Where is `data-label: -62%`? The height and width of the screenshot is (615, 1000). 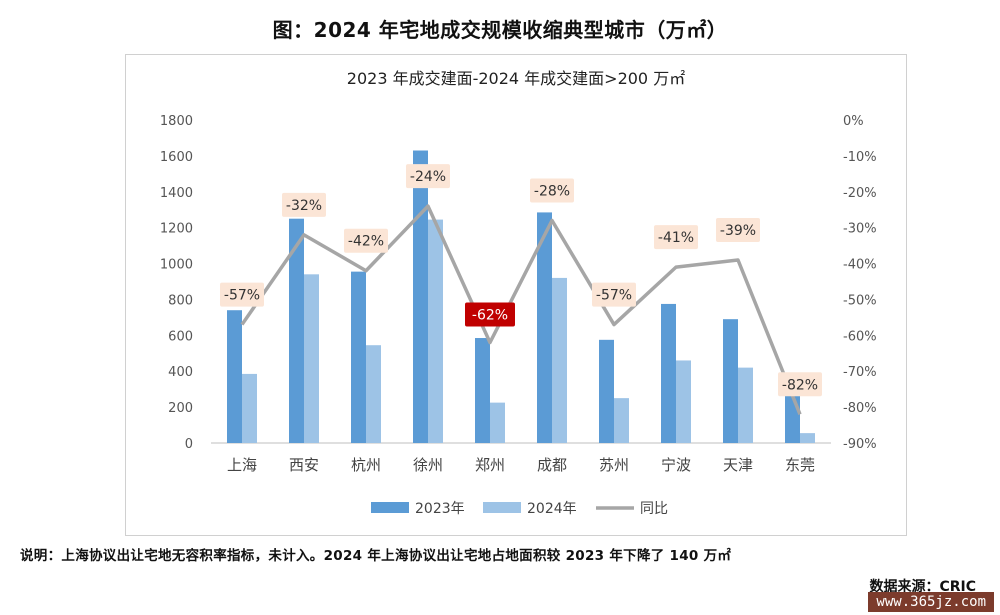 data-label: -62% is located at coordinates (490, 316).